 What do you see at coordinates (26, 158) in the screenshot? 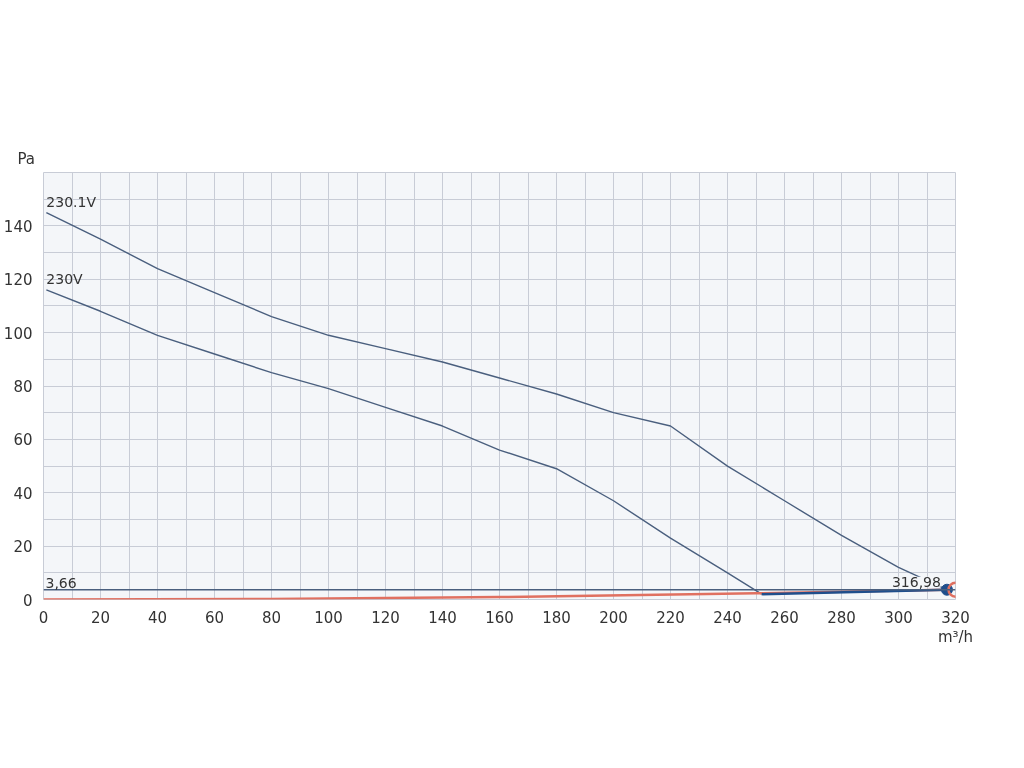
I see `y-axis-title: Pa` at bounding box center [26, 158].